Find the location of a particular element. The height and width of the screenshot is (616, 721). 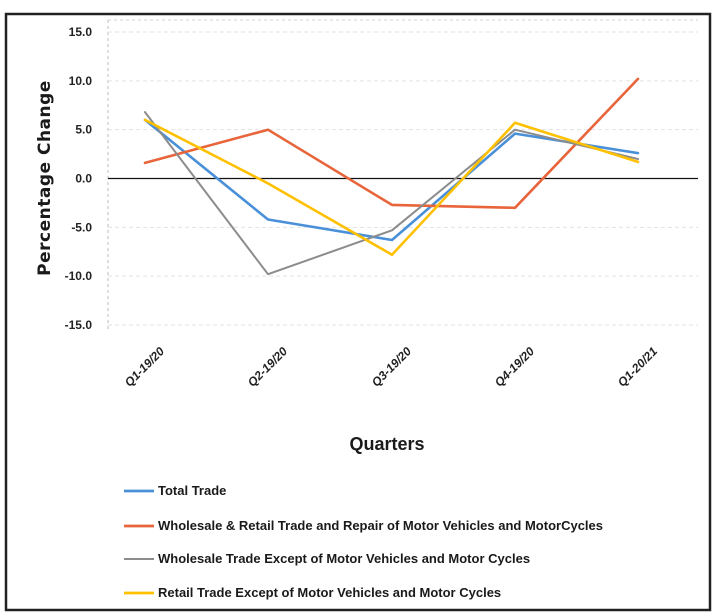

y-axis-label: Percentage Change is located at coordinates (45, 178).